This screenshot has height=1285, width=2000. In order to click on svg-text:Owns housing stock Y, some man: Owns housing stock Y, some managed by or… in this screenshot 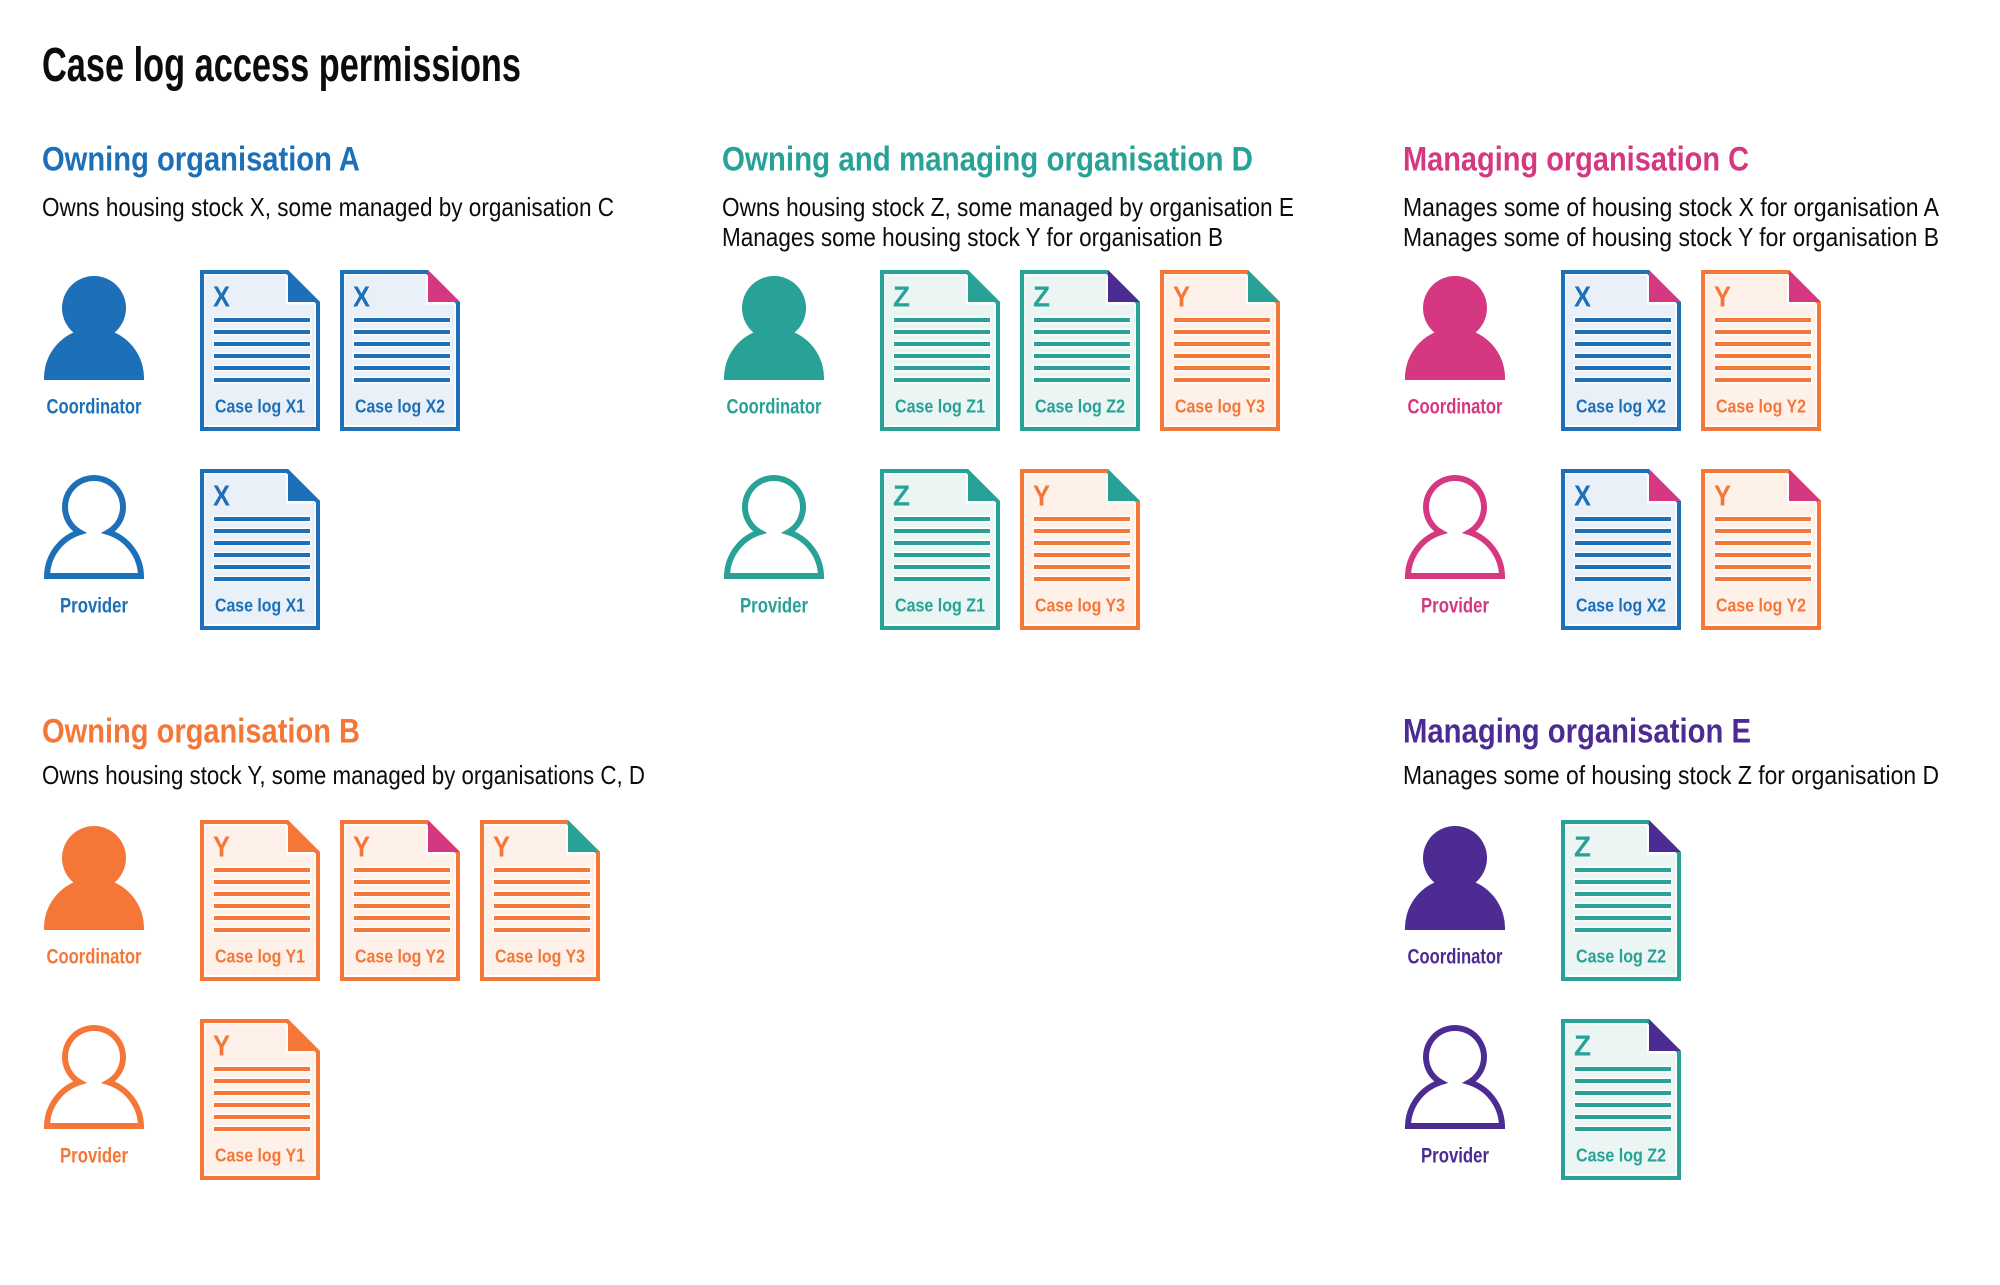, I will do `click(343, 775)`.